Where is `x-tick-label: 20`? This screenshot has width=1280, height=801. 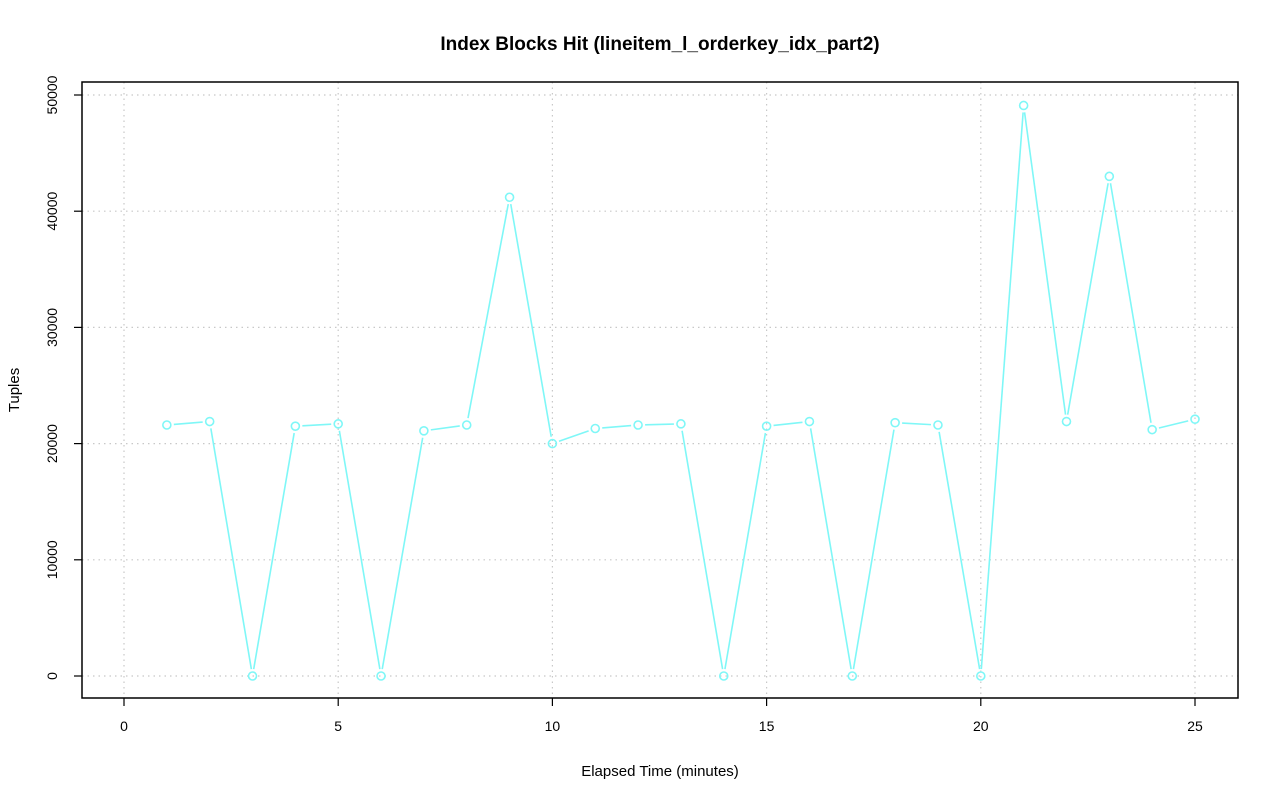 x-tick-label: 20 is located at coordinates (981, 726).